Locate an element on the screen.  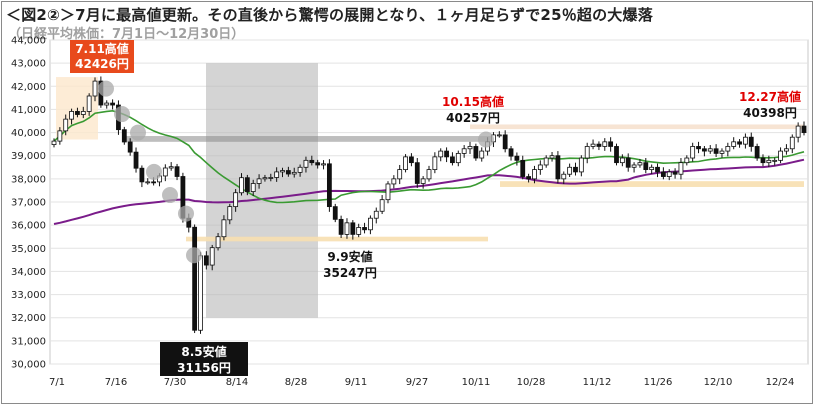
y-tick-label: 37,000 is located at coordinates (28, 203).